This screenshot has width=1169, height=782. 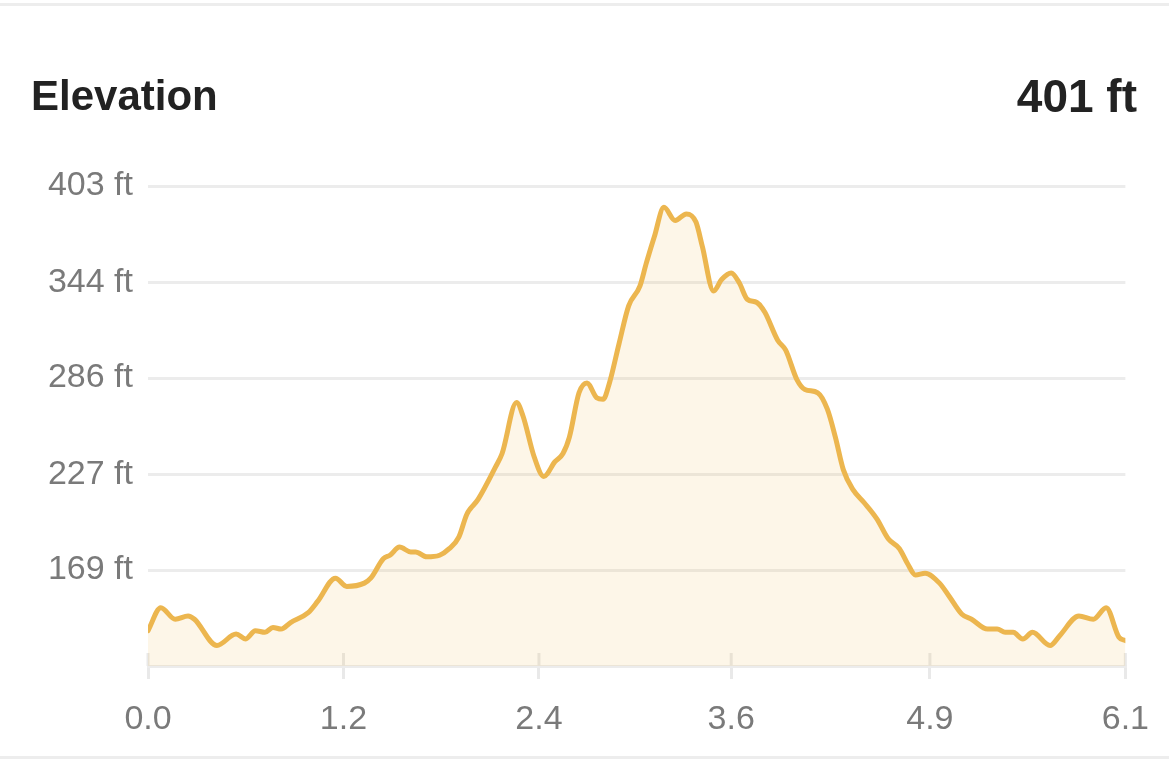 What do you see at coordinates (1125, 716) in the screenshot?
I see `x-tick-label: 6.1` at bounding box center [1125, 716].